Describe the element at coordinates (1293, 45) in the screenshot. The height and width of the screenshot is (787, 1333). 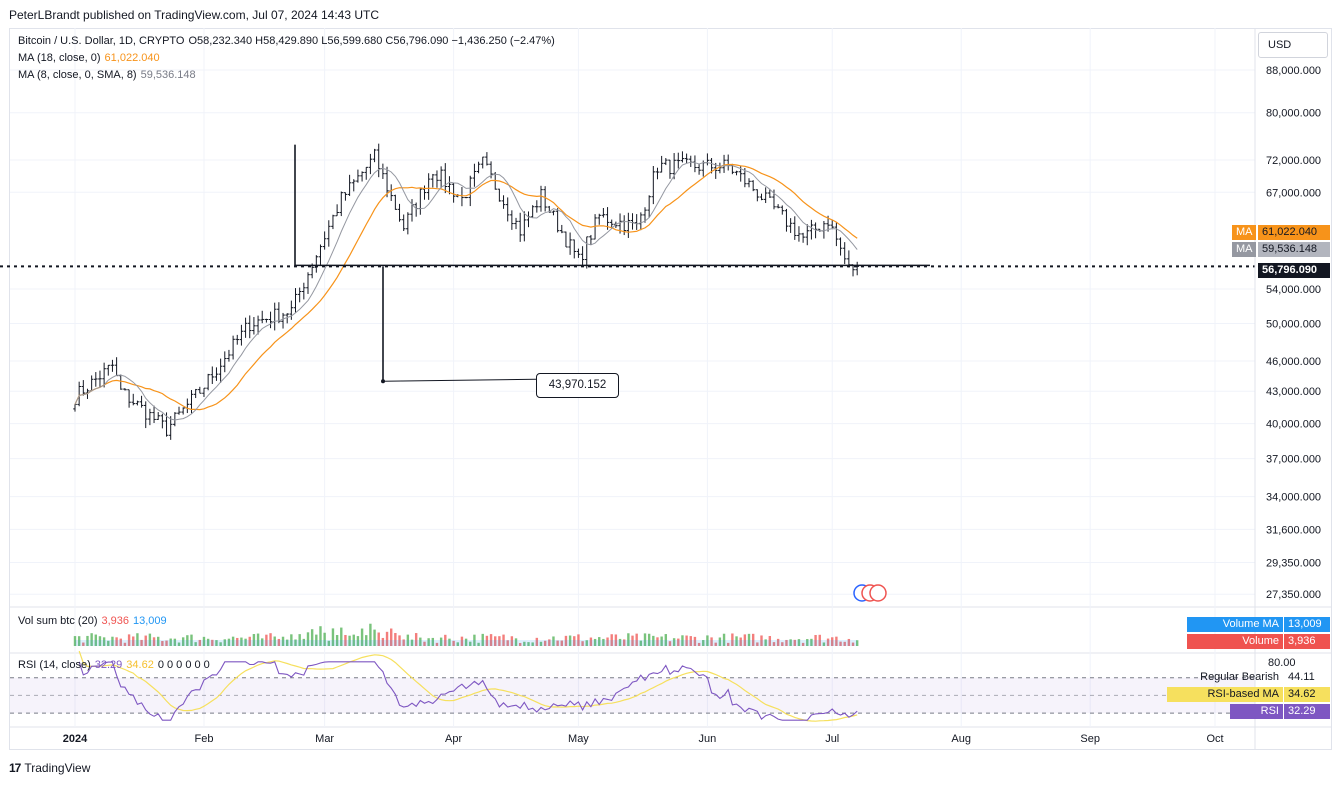
I see `currency-selector: USD` at that location.